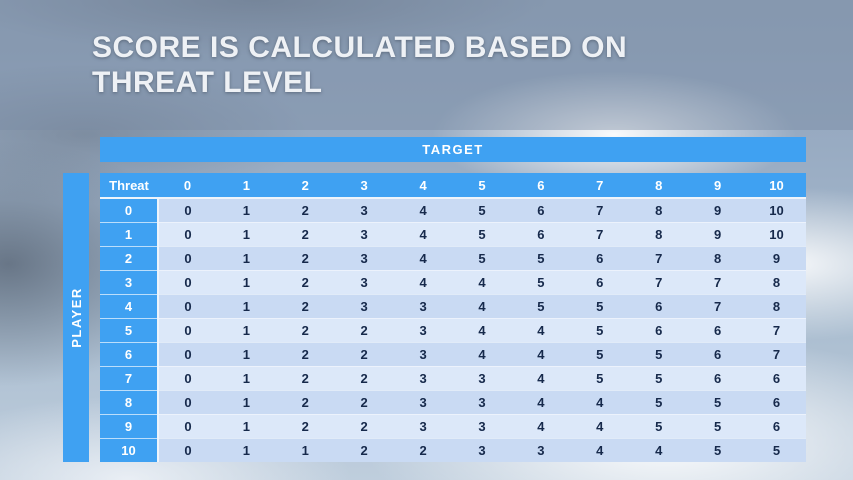 The width and height of the screenshot is (853, 480). Describe the element at coordinates (129, 209) in the screenshot. I see `row-header: 0` at that location.